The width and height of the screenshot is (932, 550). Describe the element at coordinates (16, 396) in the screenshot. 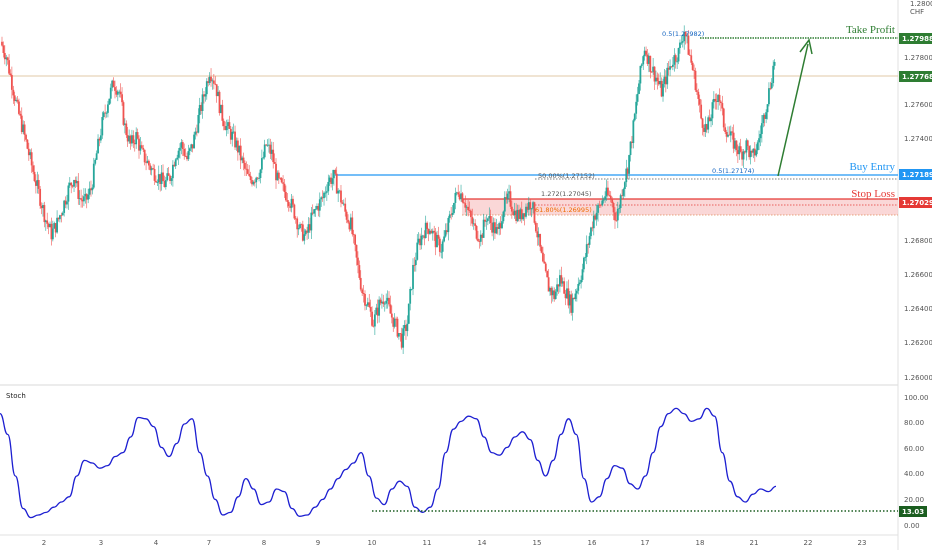

I see `indicator-label: Stoch` at that location.